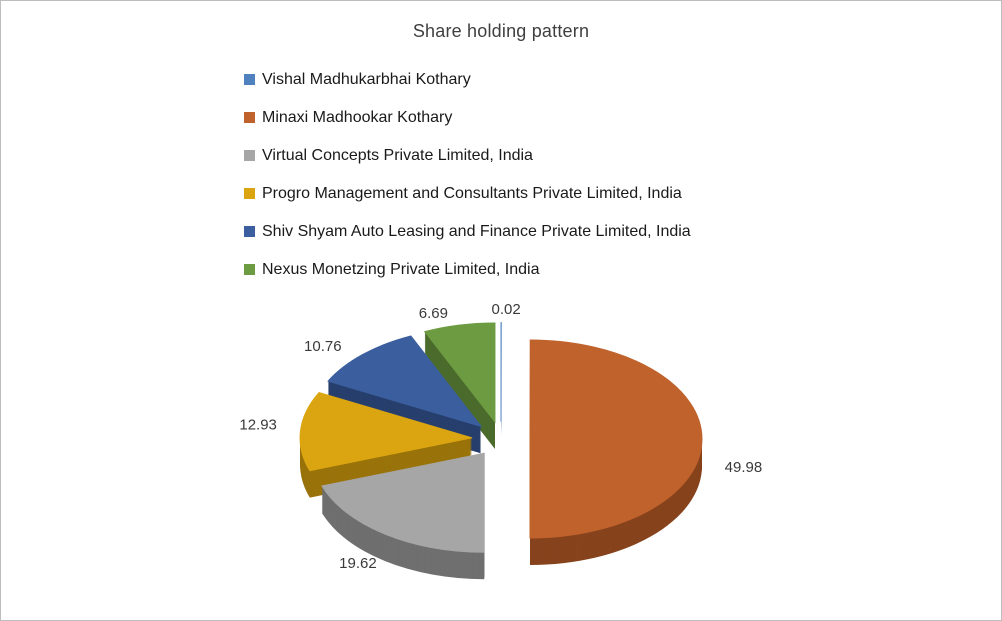 The height and width of the screenshot is (621, 1002). What do you see at coordinates (501, 31) in the screenshot?
I see `chart-title: Share holding pattern` at bounding box center [501, 31].